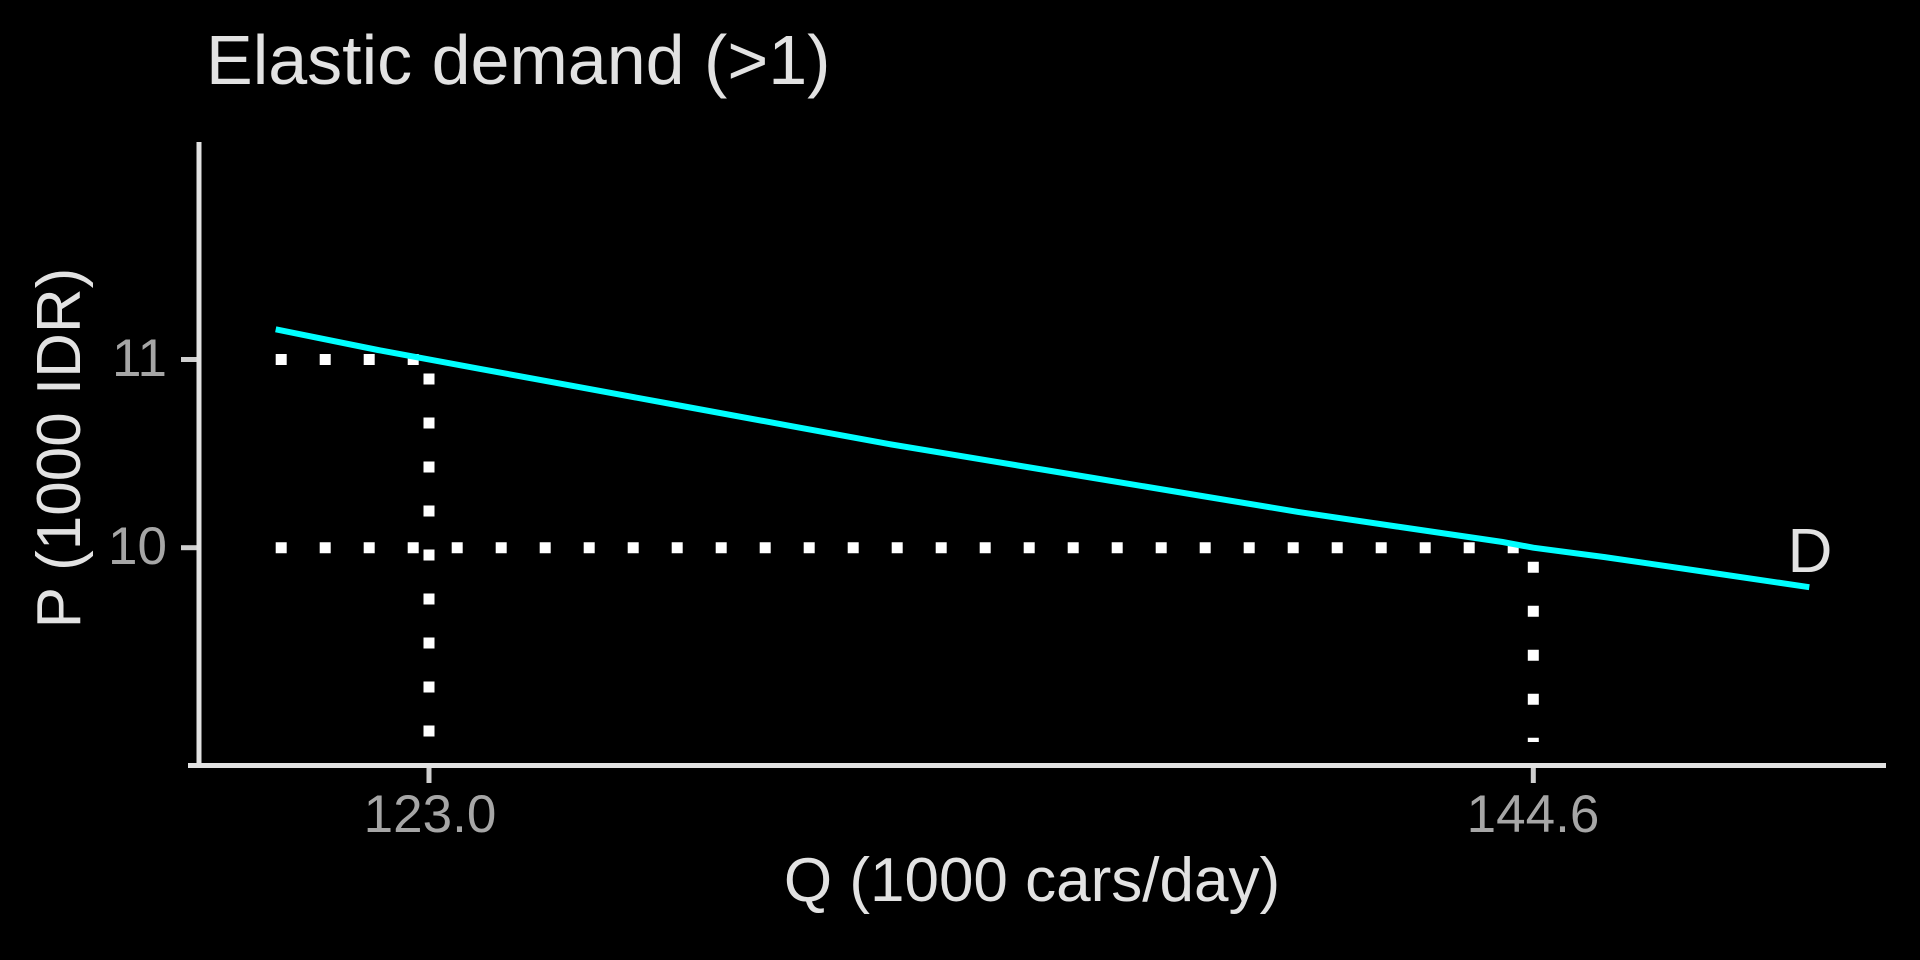  I want to click on x-tick-label-144.6: 144.6, so click(1533, 814).